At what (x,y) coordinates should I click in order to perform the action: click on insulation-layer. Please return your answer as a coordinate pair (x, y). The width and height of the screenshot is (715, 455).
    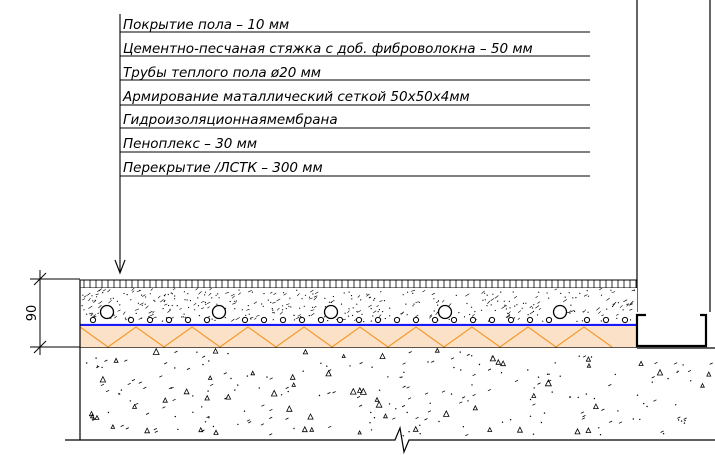
    Looking at the image, I should click on (358, 337).